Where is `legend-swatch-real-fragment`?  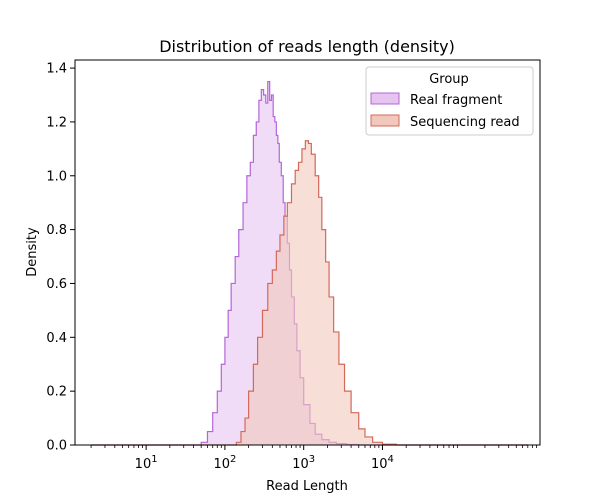 legend-swatch-real-fragment is located at coordinates (385, 98).